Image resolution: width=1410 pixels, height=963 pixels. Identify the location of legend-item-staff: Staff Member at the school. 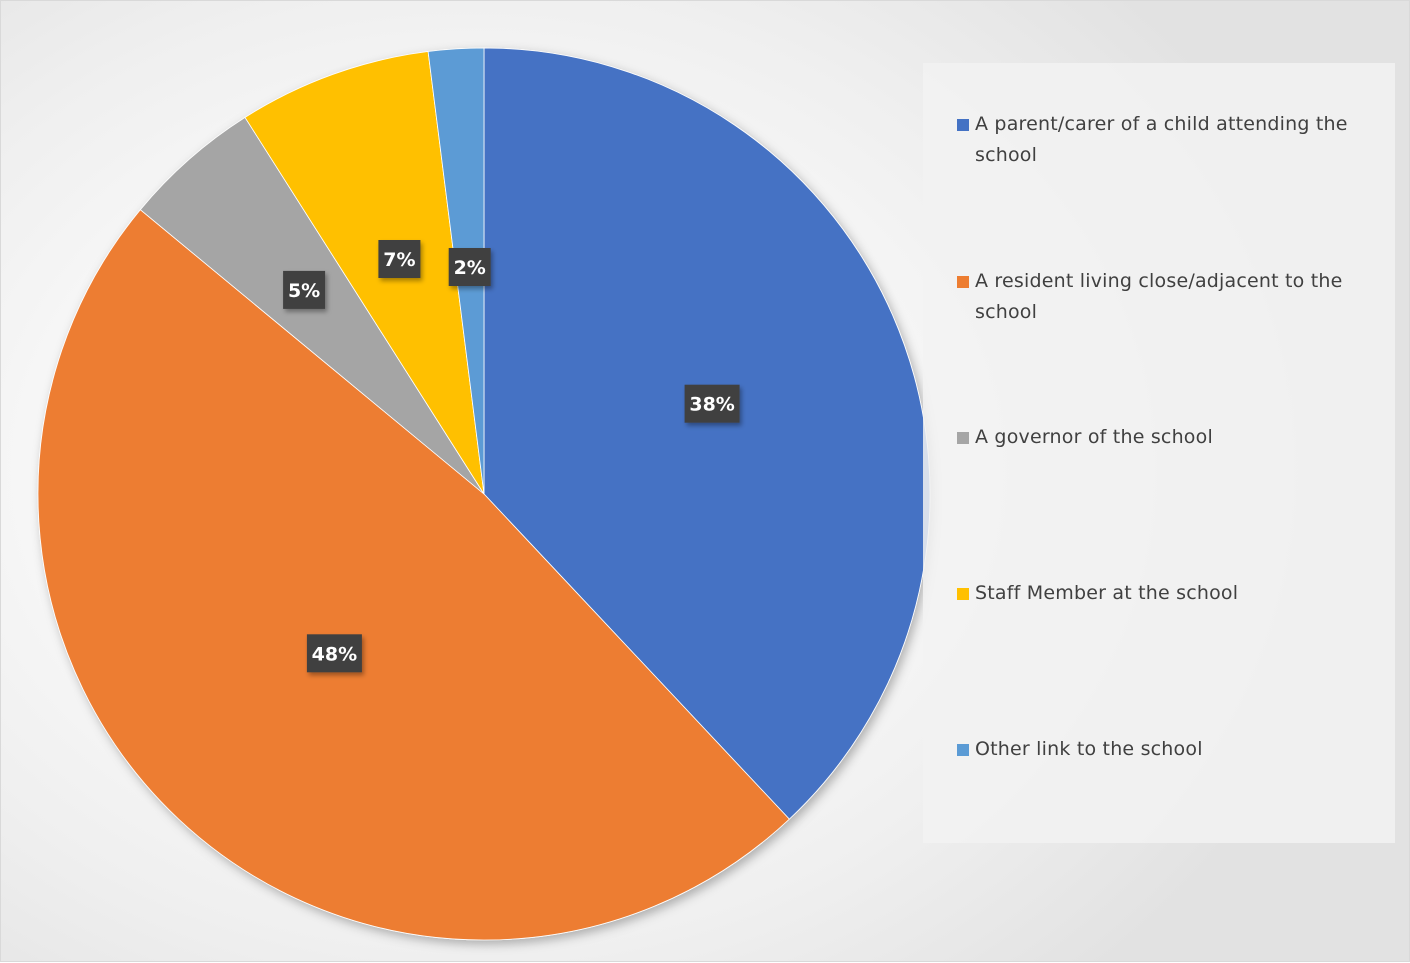
(1167, 593).